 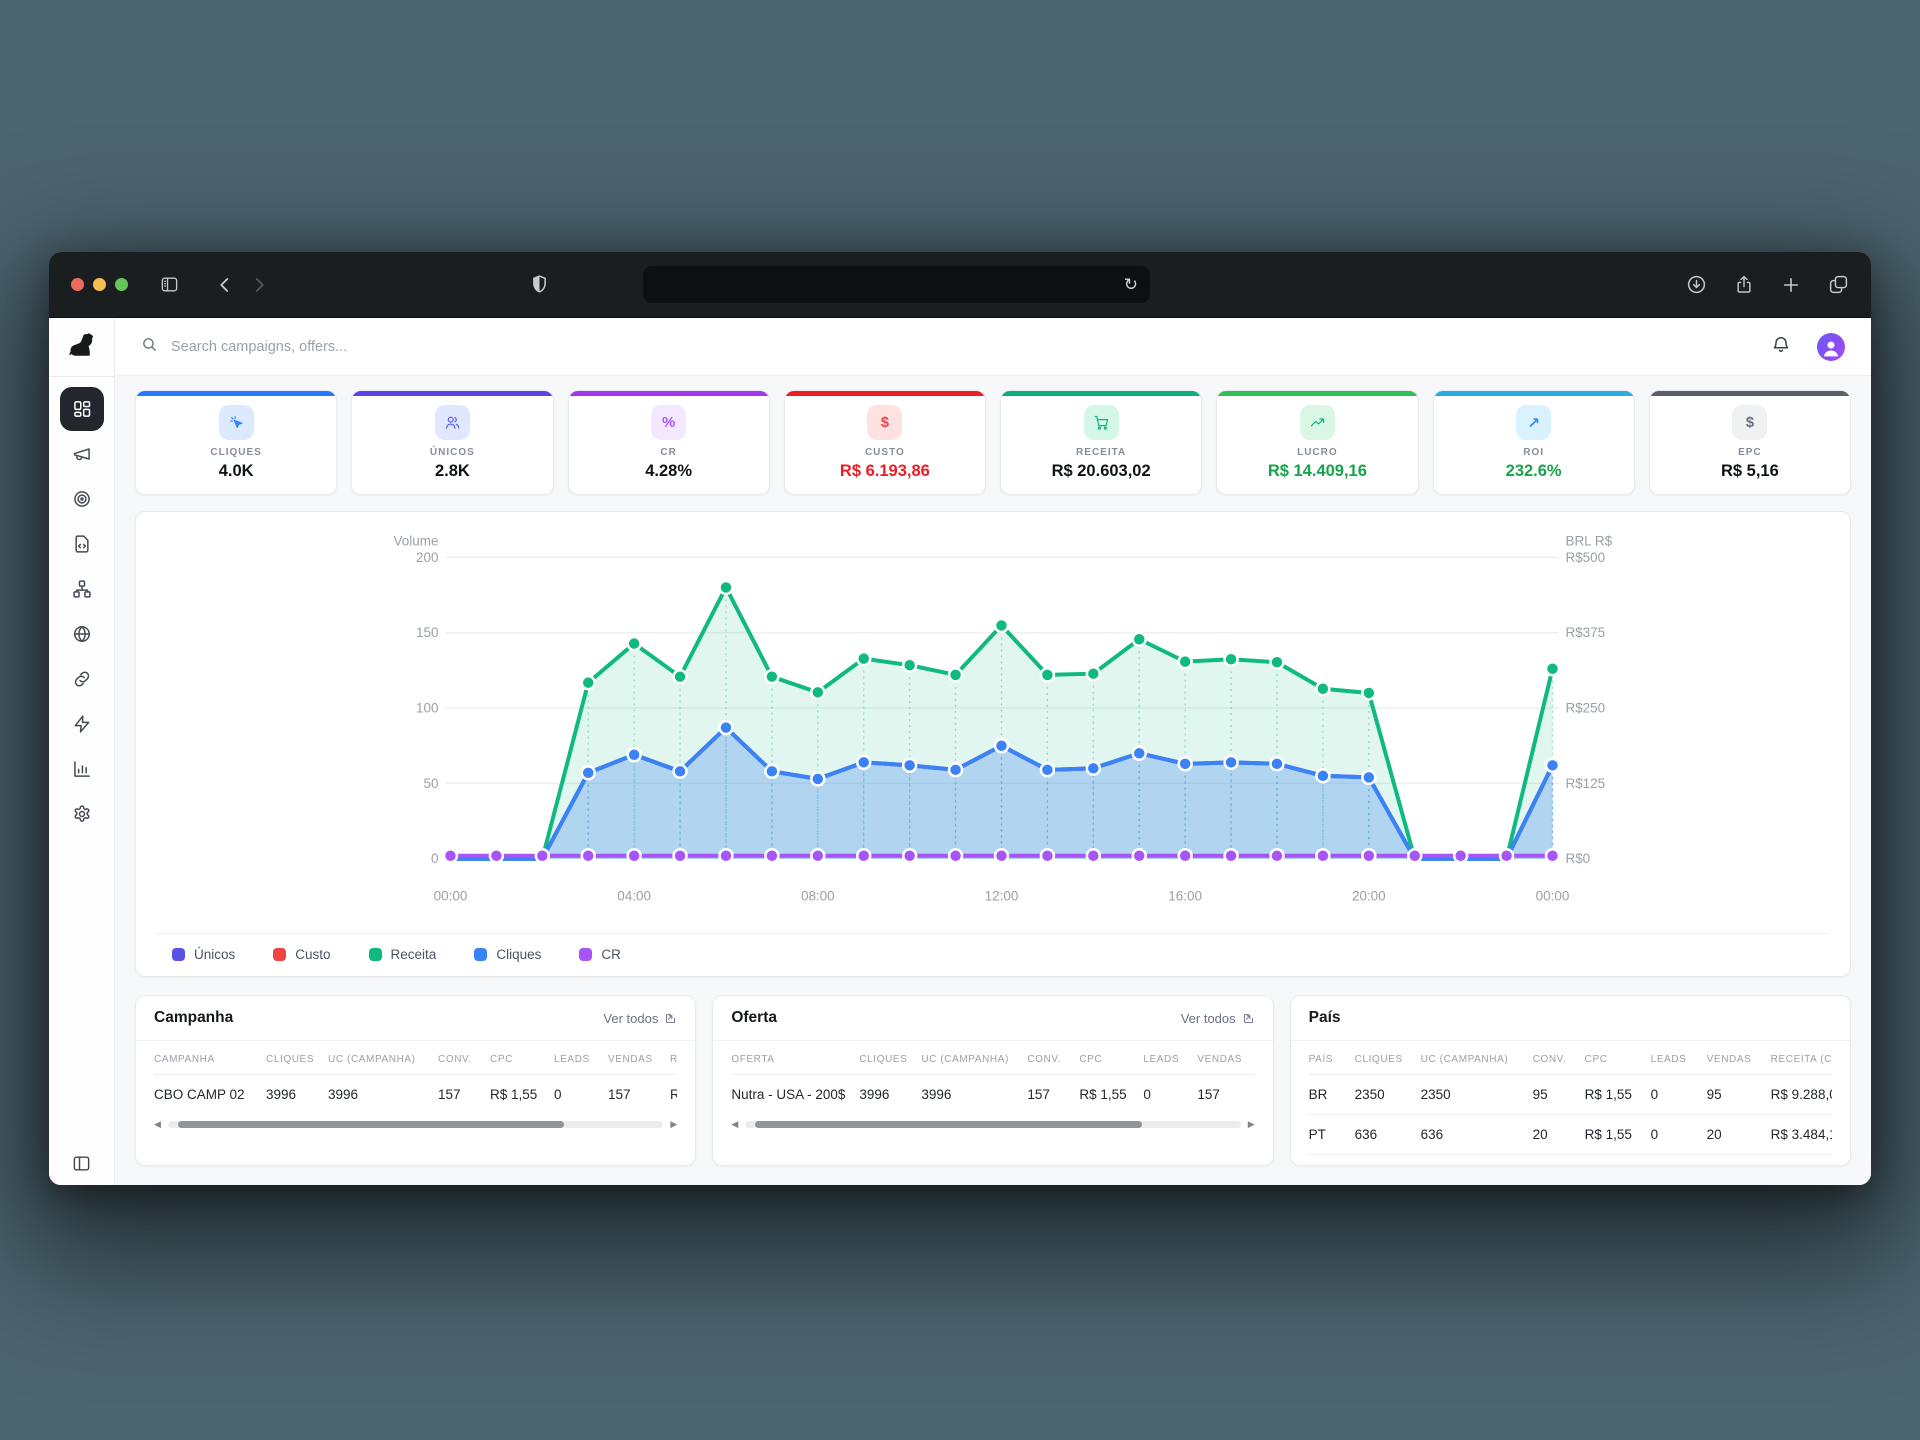 I want to click on sidebar-item-offers, so click(x=82, y=499).